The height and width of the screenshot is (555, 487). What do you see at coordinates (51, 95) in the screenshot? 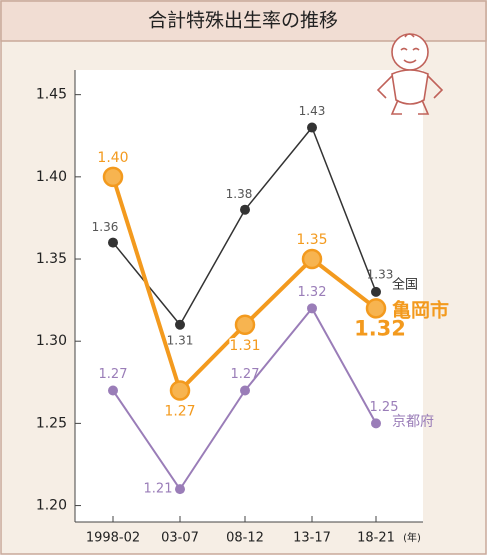
I see `y-tick-label: 1.45` at bounding box center [51, 95].